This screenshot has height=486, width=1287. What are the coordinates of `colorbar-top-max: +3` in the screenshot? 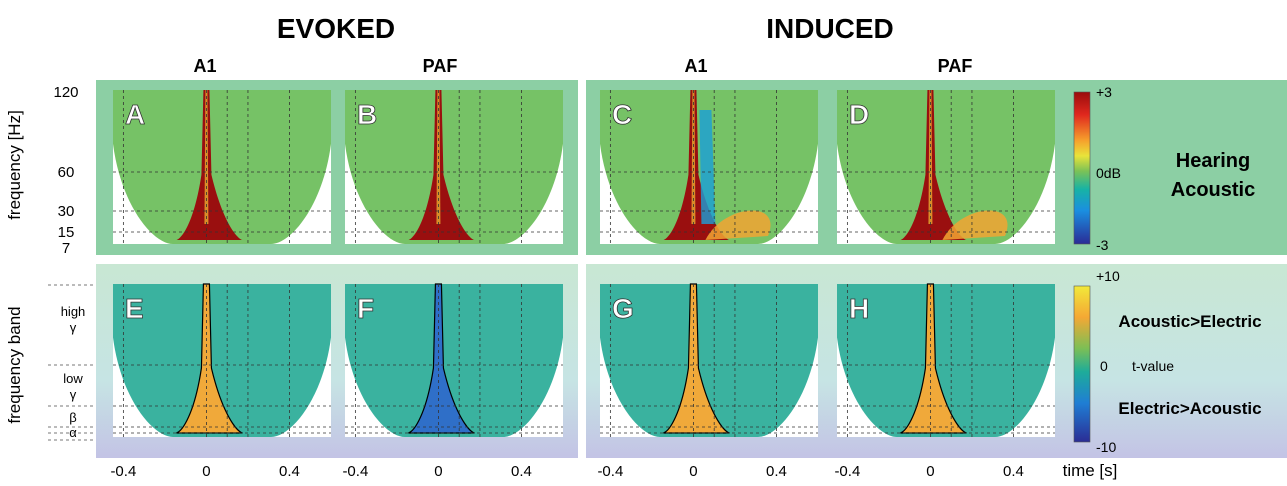 It's located at (1104, 92).